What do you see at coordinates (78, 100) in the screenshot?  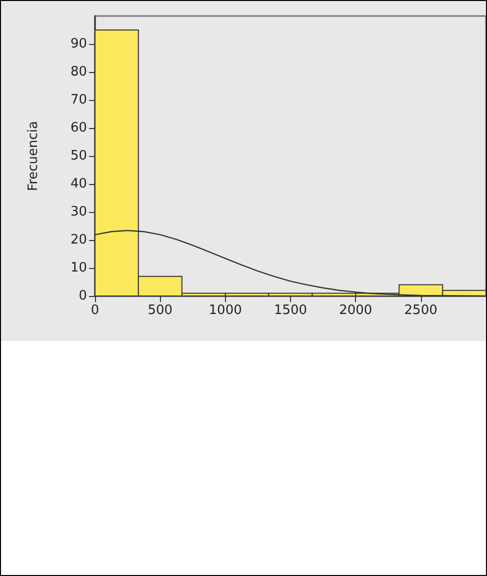 I see `y-tick-label: 70` at bounding box center [78, 100].